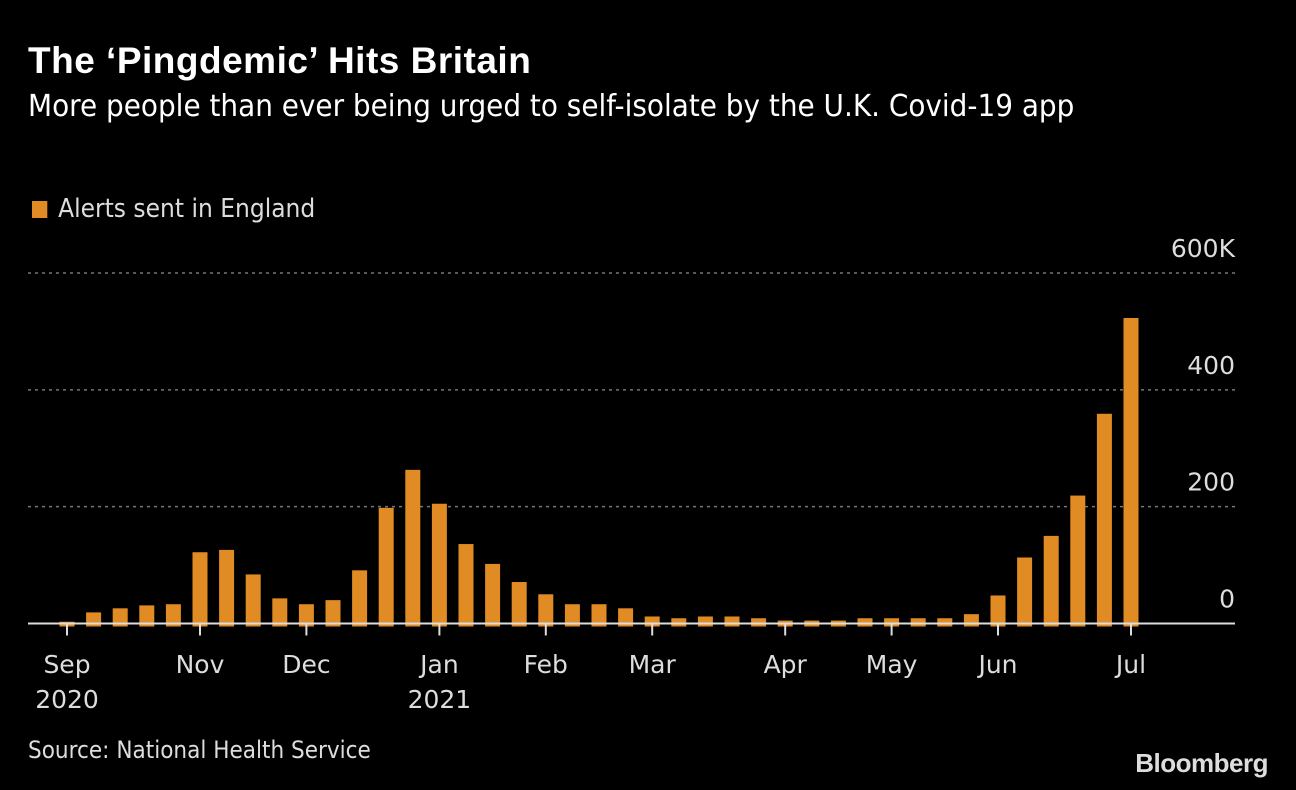  What do you see at coordinates (187, 209) in the screenshot?
I see `legend-label: Alerts sent in England` at bounding box center [187, 209].